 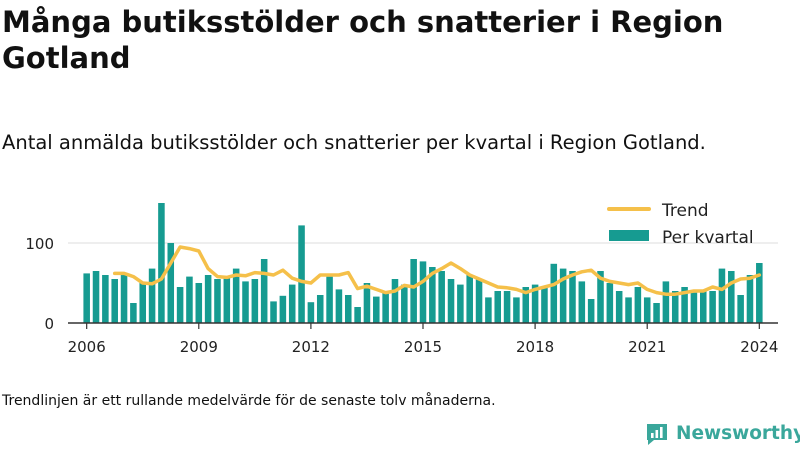 I want to click on y-tick-label: 100, so click(x=39, y=244).